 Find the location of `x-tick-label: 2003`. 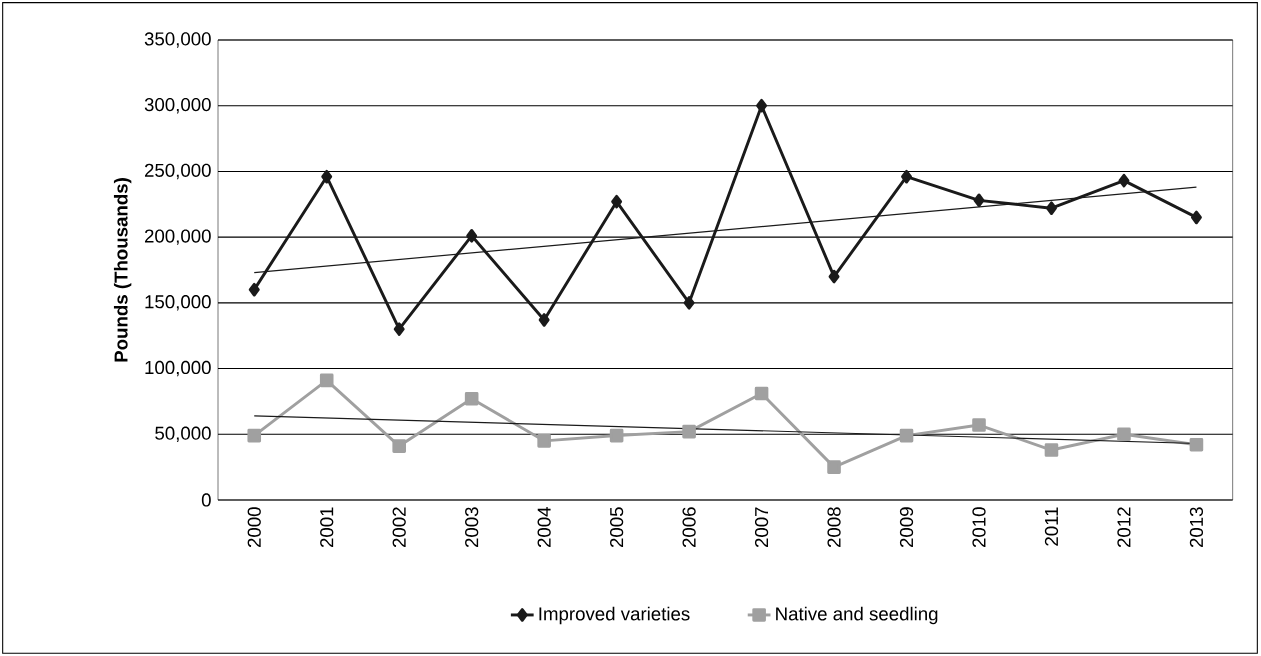

x-tick-label: 2003 is located at coordinates (472, 527).